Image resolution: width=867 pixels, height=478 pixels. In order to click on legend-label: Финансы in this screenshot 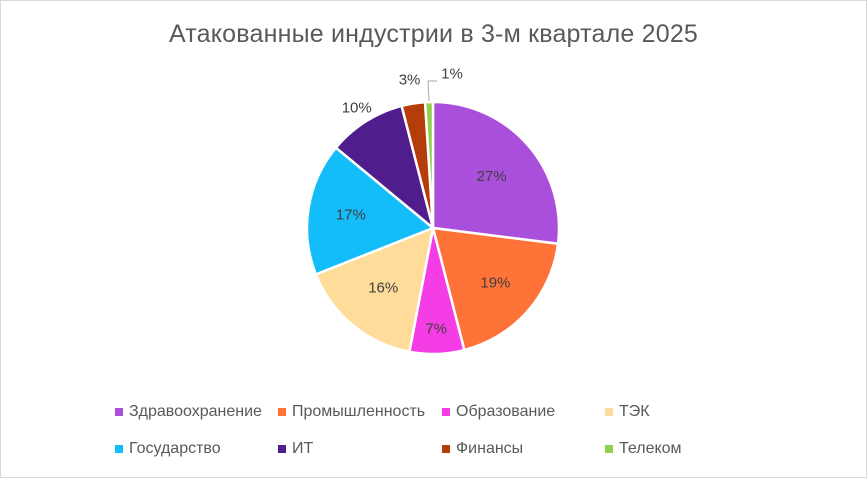, I will do `click(490, 448)`.